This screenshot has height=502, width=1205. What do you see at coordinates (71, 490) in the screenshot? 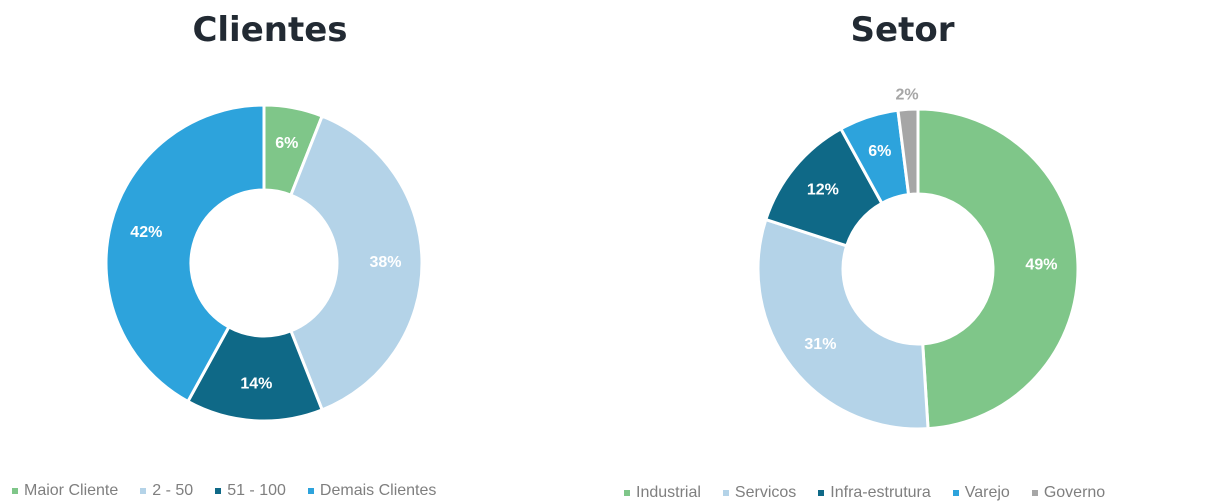
I see `legend-label: Maior Cliente` at bounding box center [71, 490].